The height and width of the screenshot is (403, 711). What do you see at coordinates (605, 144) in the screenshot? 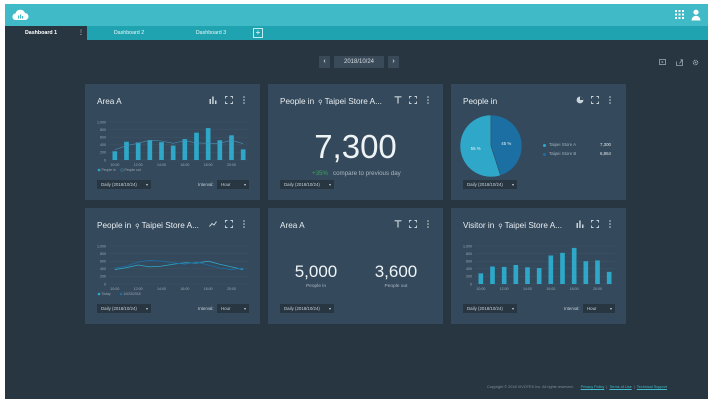
I see `legend-value: 7,300` at bounding box center [605, 144].